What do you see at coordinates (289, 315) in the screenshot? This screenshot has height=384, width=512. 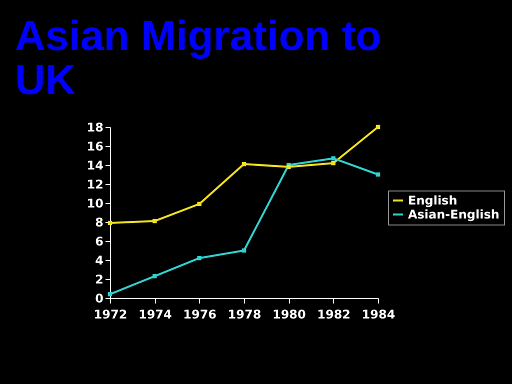 I see `x-tick-label: 1980` at bounding box center [289, 315].